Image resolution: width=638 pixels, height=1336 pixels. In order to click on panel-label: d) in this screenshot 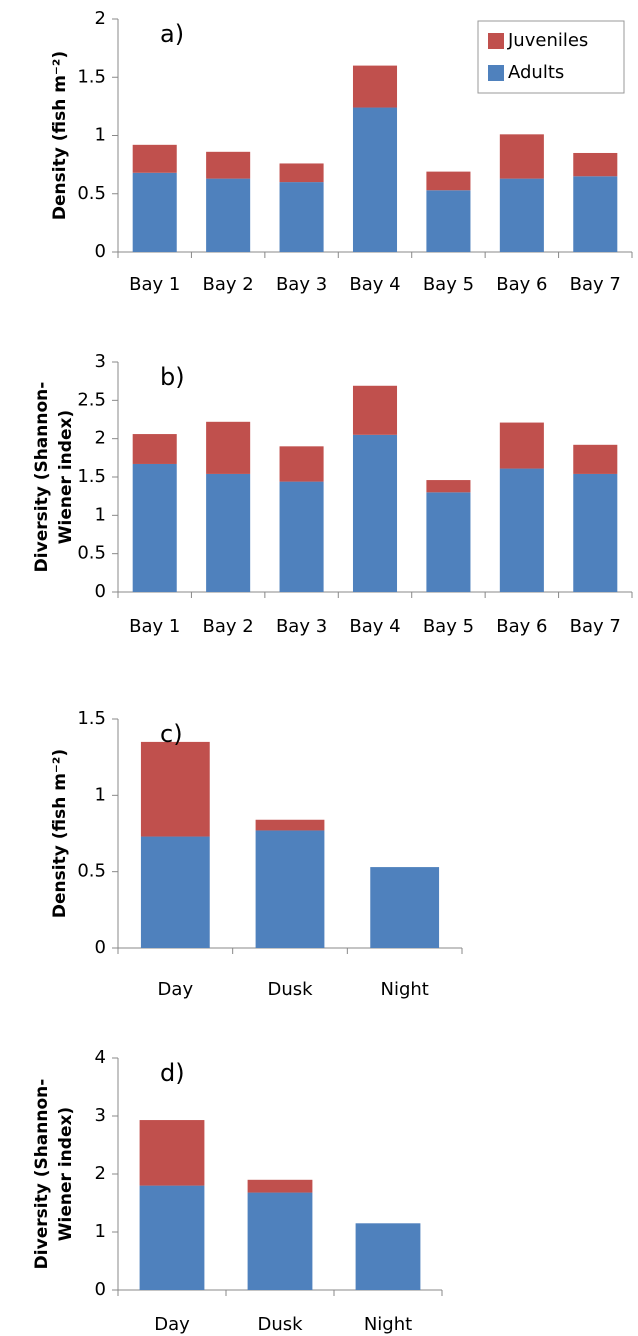, I will do `click(172, 1073)`.